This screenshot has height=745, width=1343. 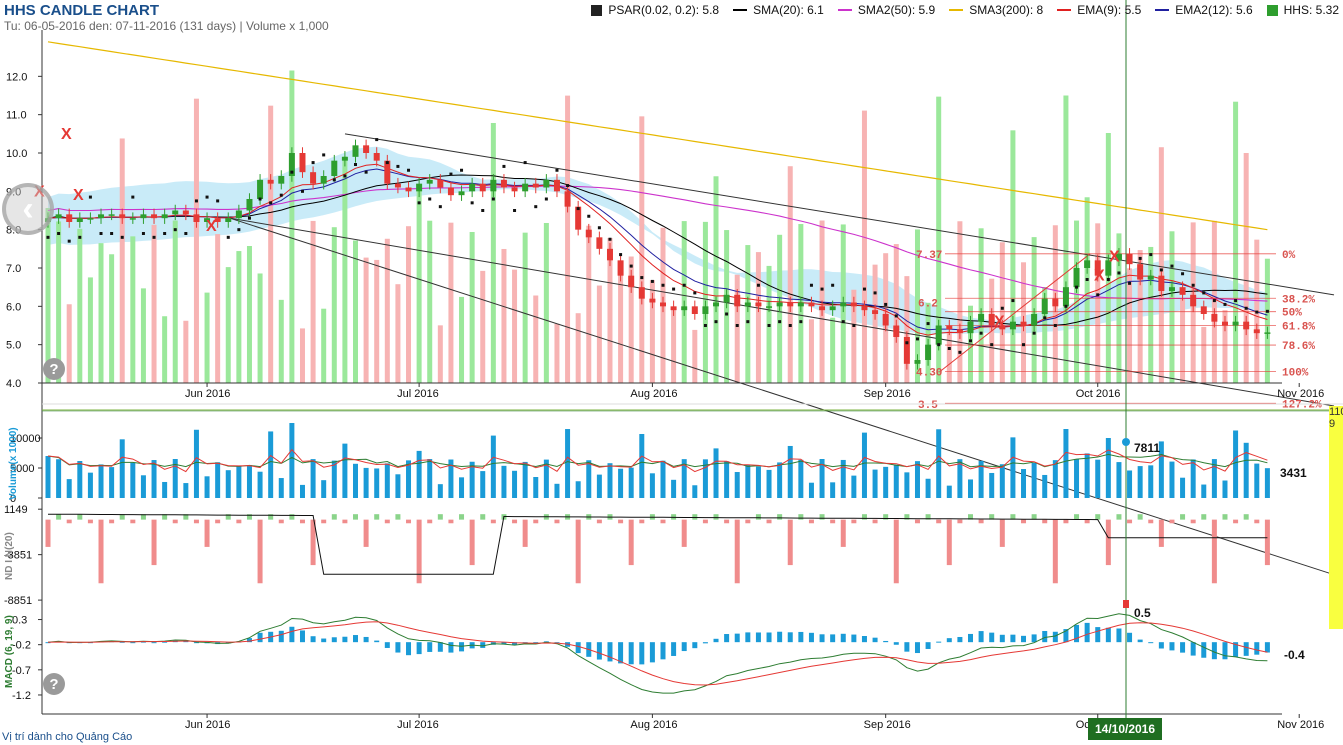 I want to click on back-arrow-button: ‹, so click(x=28, y=209).